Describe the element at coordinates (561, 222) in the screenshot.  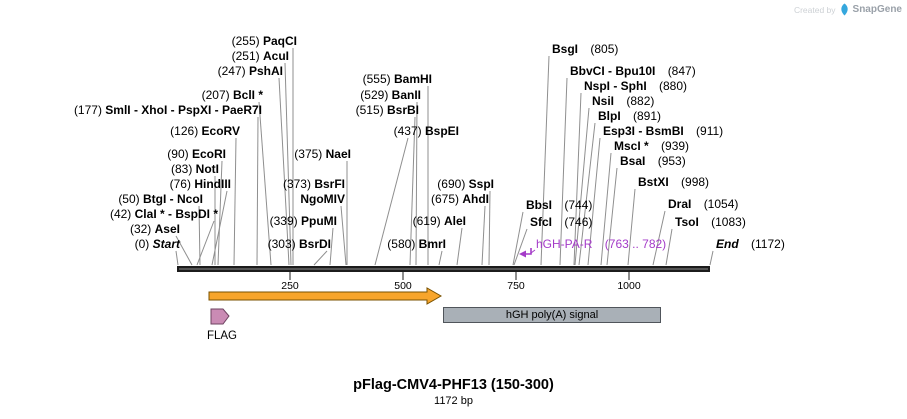
I see `site-label-sfci: SfcI (746)` at that location.